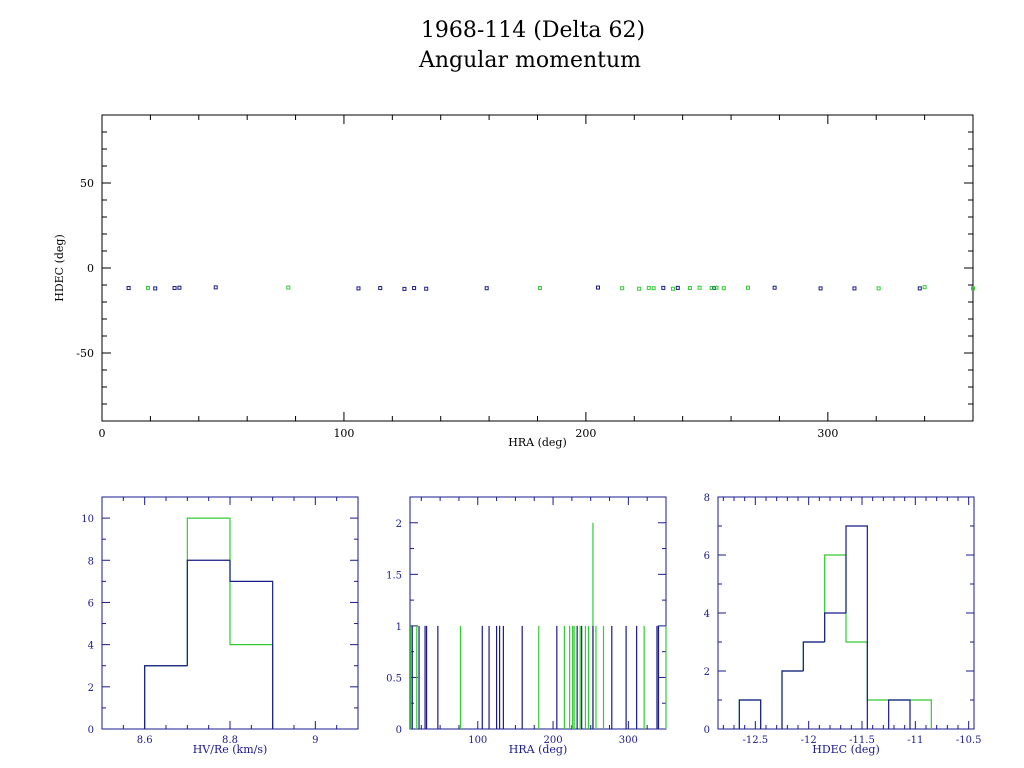 Image resolution: width=1024 pixels, height=768 pixels. I want to click on chart-title-line1: 1968-114 (Delta 62), so click(533, 30).